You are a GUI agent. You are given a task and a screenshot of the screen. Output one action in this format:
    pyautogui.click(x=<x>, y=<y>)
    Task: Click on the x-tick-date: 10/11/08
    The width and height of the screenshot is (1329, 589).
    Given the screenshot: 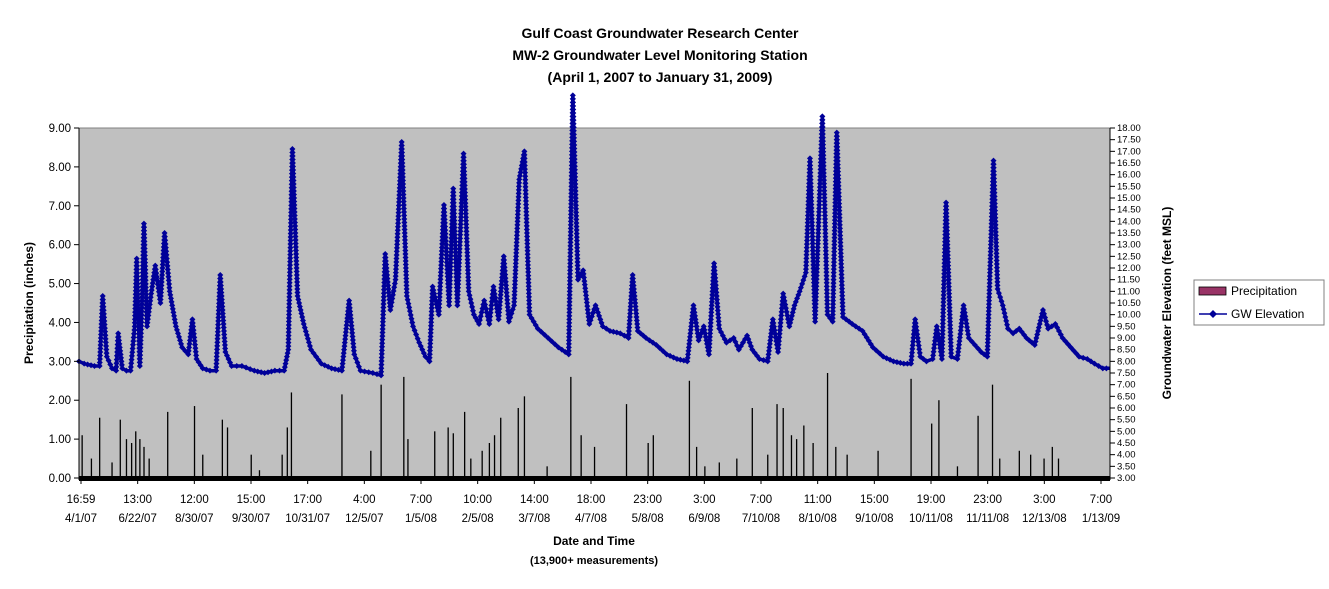 What is the action you would take?
    pyautogui.click(x=931, y=519)
    